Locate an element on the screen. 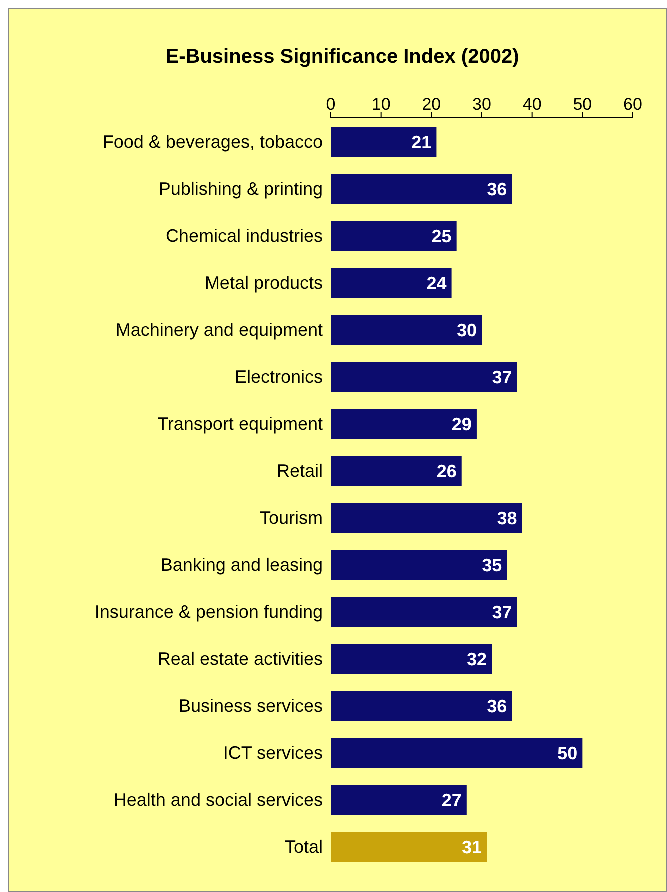 This screenshot has height=892, width=667. data-label: 29 is located at coordinates (462, 424).